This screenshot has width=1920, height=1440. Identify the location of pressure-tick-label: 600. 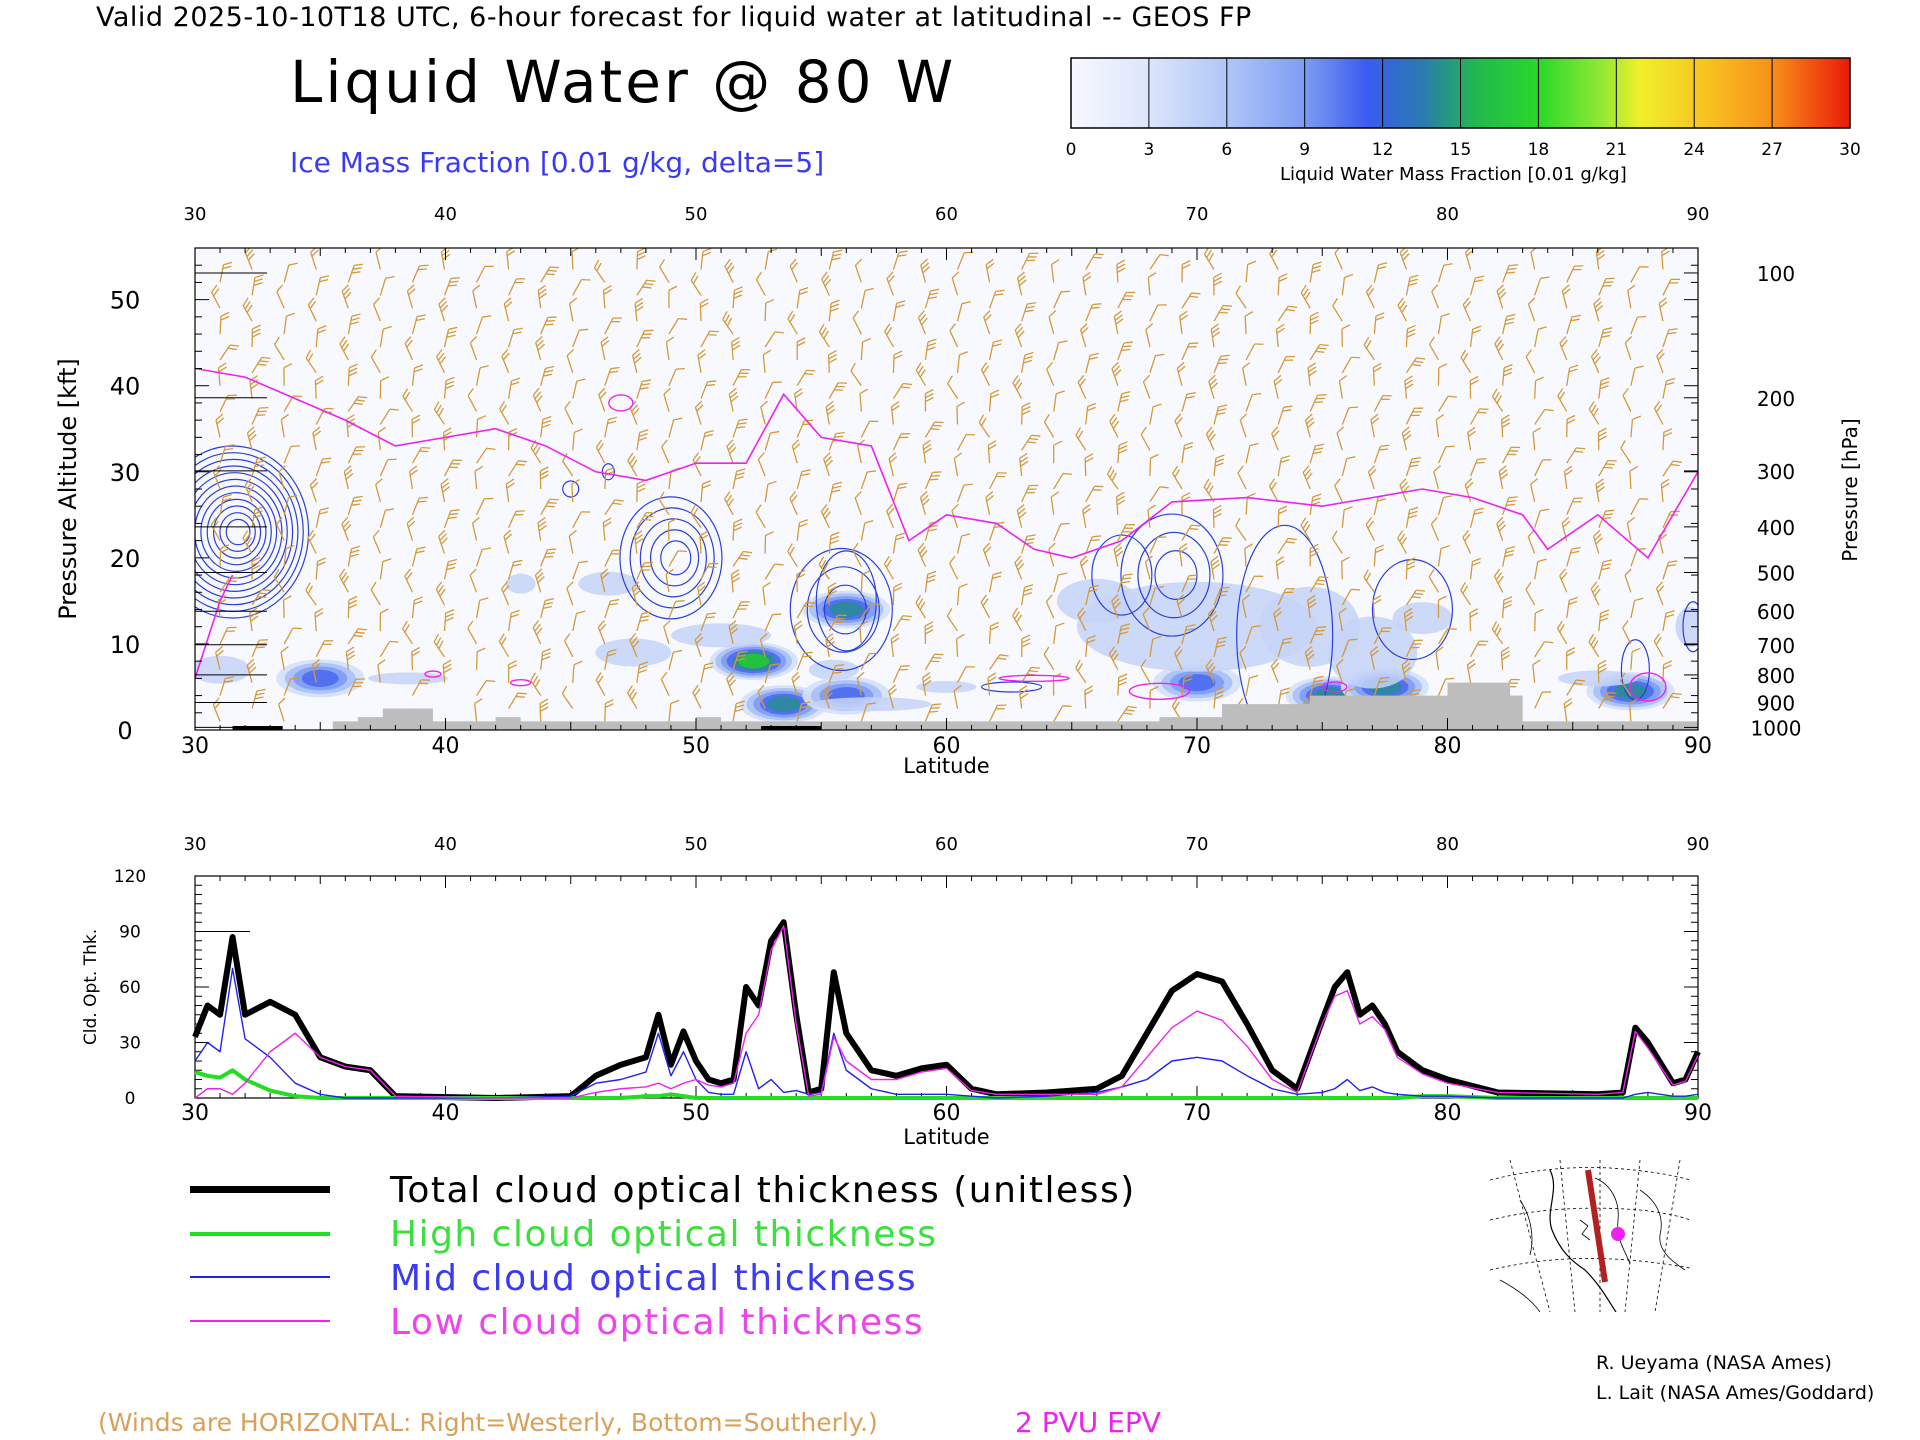
(1776, 612).